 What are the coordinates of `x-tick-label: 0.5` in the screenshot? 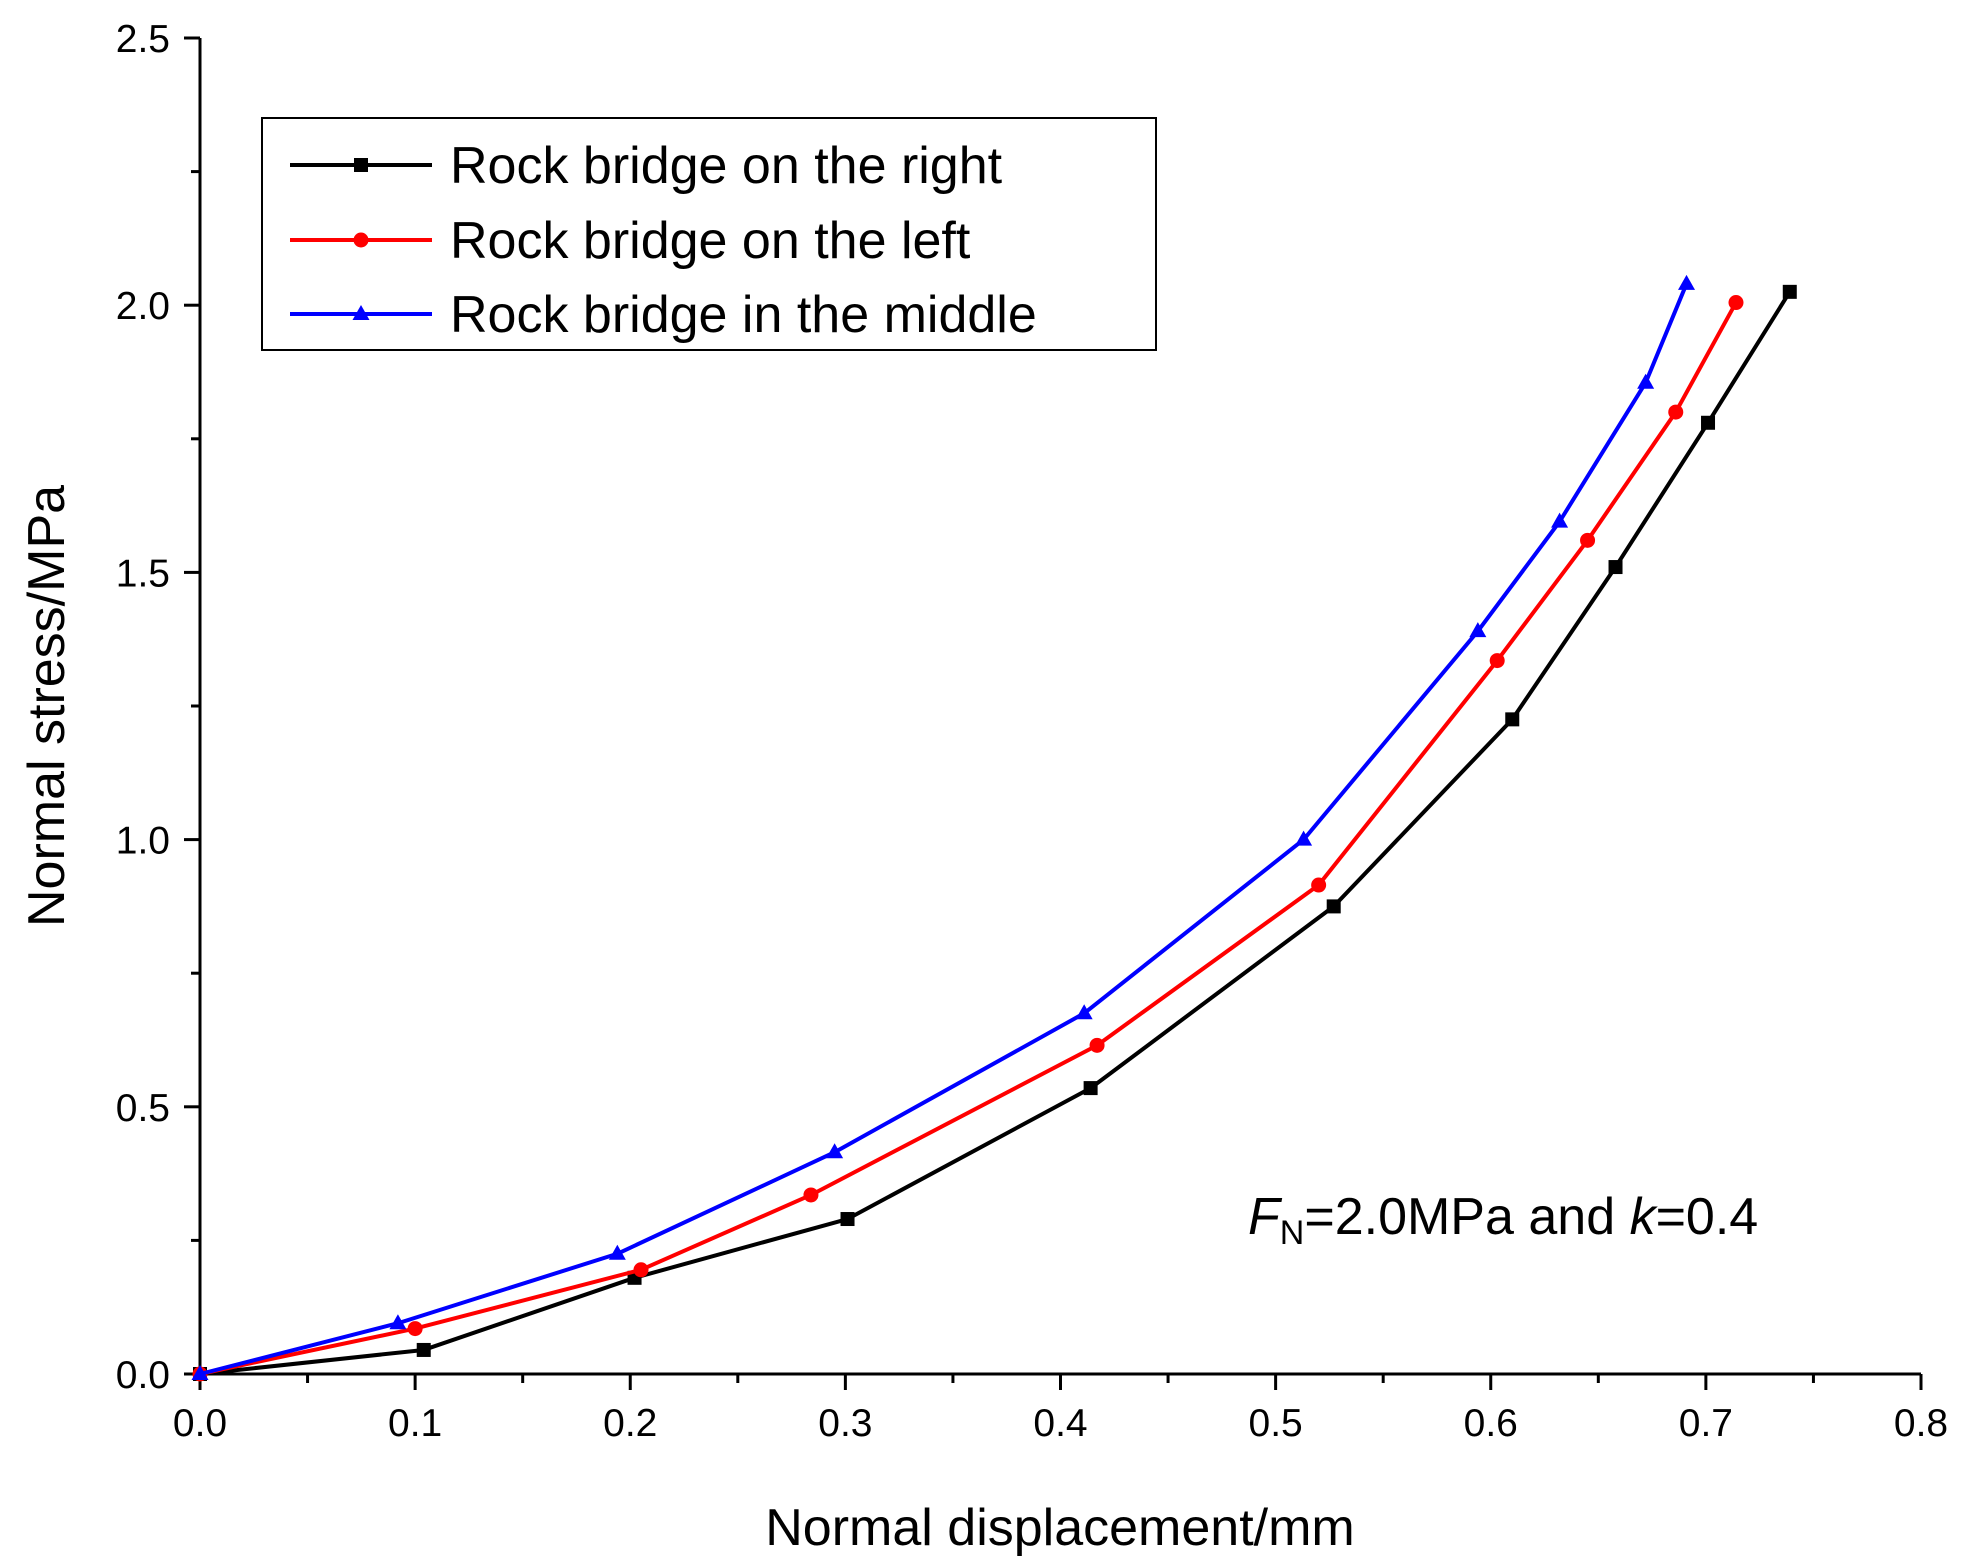 It's located at (1276, 1423).